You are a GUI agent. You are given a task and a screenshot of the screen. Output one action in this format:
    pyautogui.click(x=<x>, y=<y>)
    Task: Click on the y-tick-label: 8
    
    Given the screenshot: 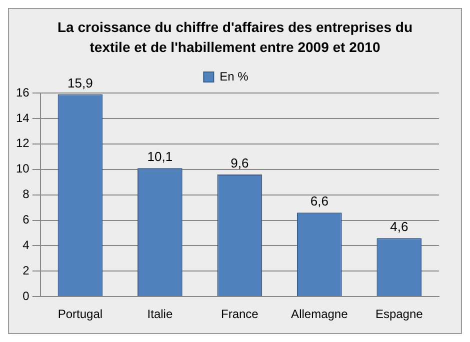 What is the action you would take?
    pyautogui.click(x=26, y=194)
    